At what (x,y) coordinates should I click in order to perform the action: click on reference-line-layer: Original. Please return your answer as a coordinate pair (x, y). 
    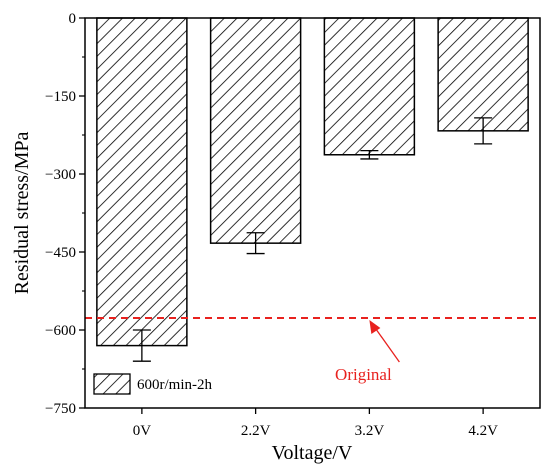
    Looking at the image, I should click on (312, 350).